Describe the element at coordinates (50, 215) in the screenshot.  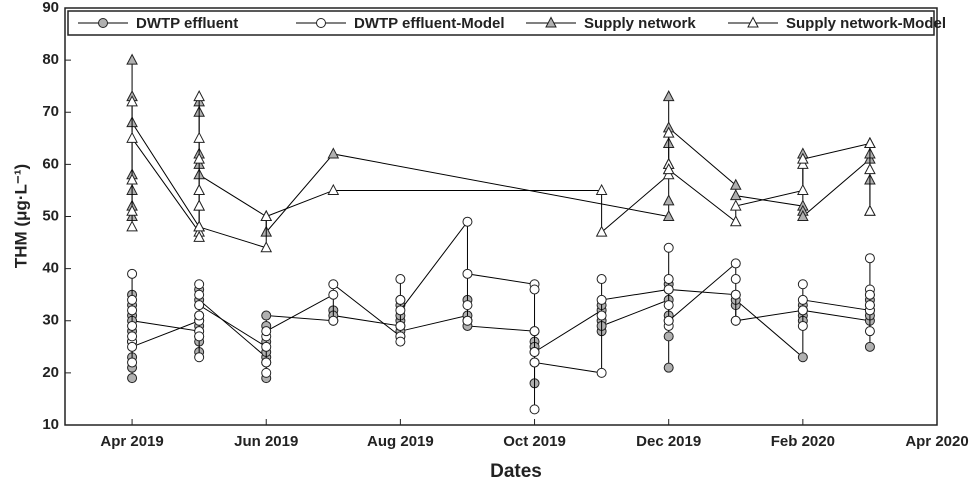
I see `y-tick-label: 50` at that location.